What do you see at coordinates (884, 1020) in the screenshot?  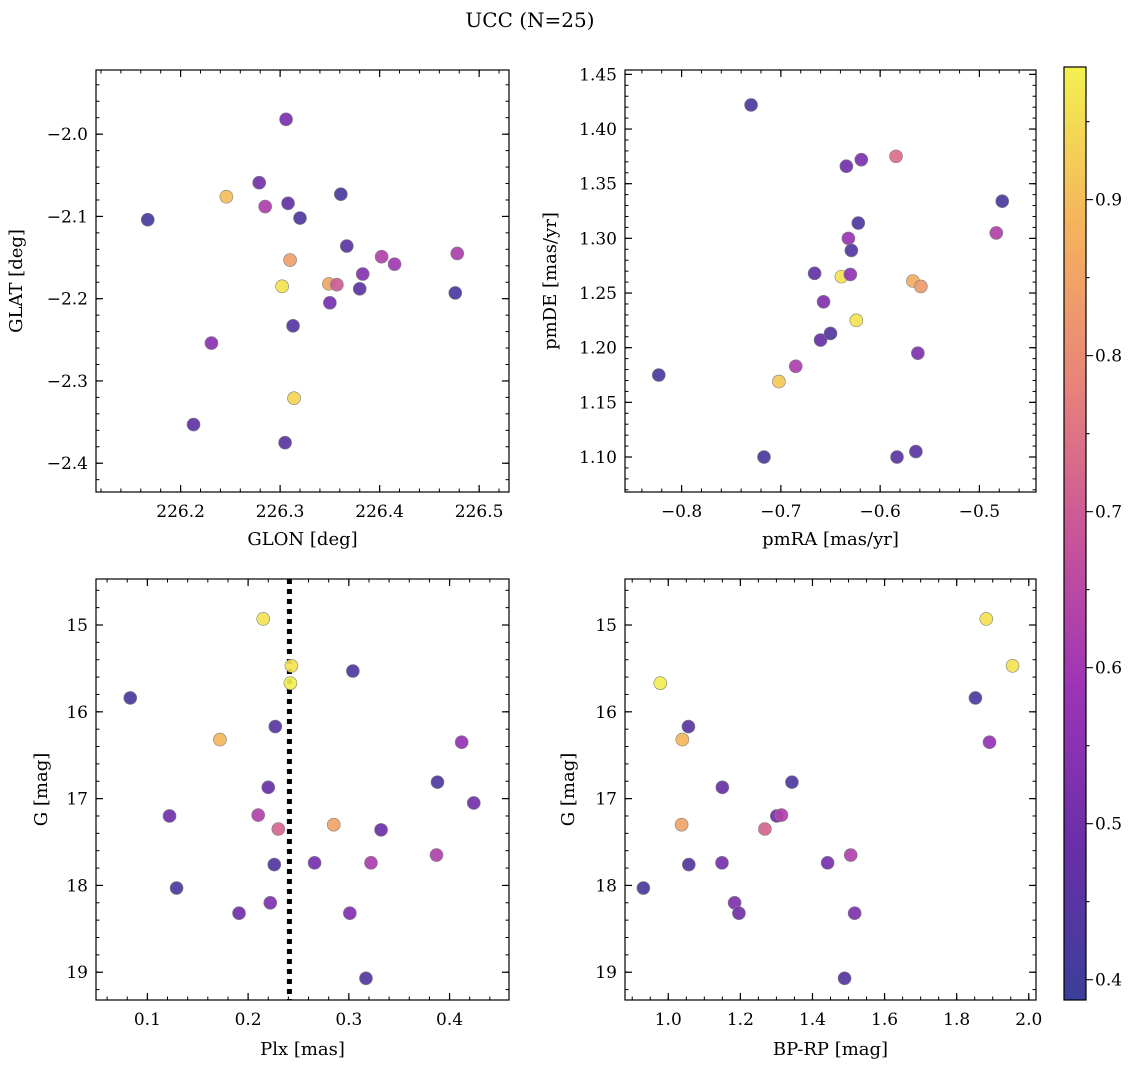 I see `x-tick-label: 1.6` at bounding box center [884, 1020].